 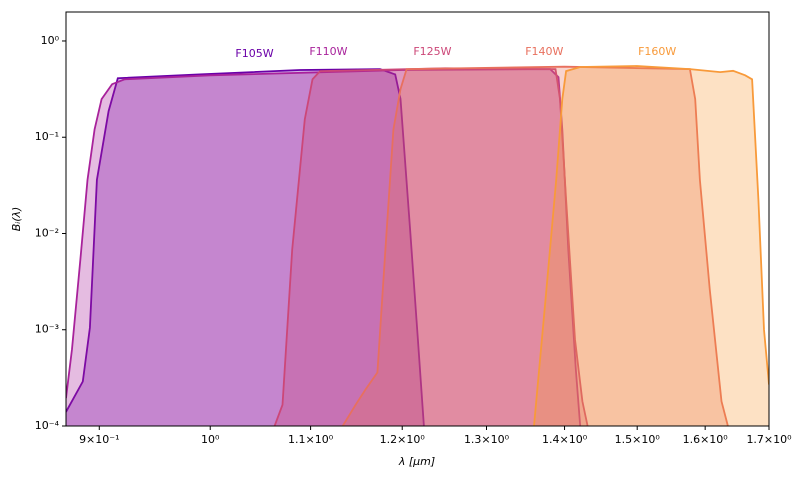 What do you see at coordinates (16, 219) in the screenshot?
I see `y-axis-label: Bᵢ(λ)` at bounding box center [16, 219].